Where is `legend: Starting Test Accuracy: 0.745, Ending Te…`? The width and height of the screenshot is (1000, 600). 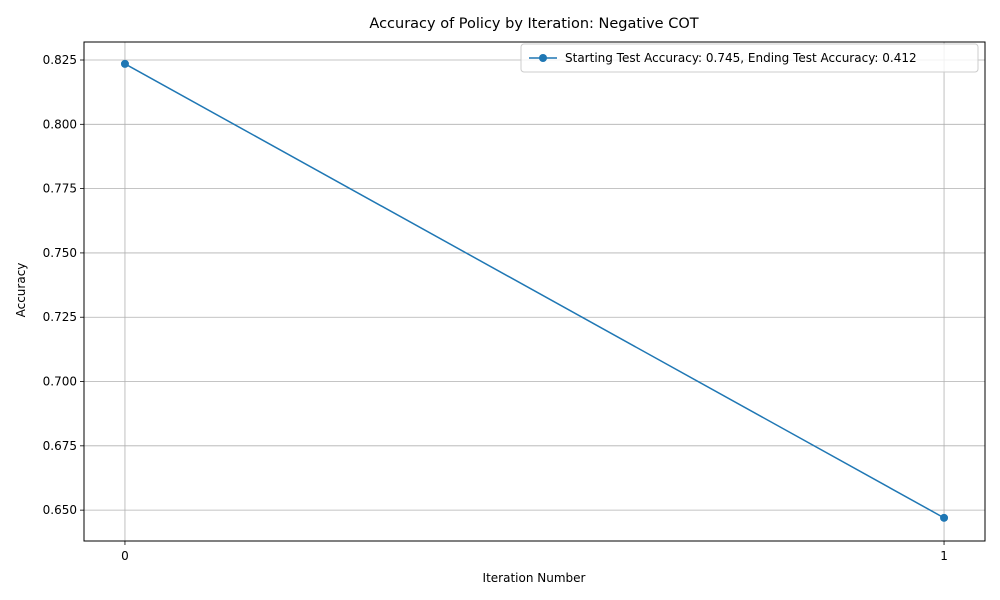
legend: Starting Test Accuracy: 0.745, Ending Te… is located at coordinates (749, 58).